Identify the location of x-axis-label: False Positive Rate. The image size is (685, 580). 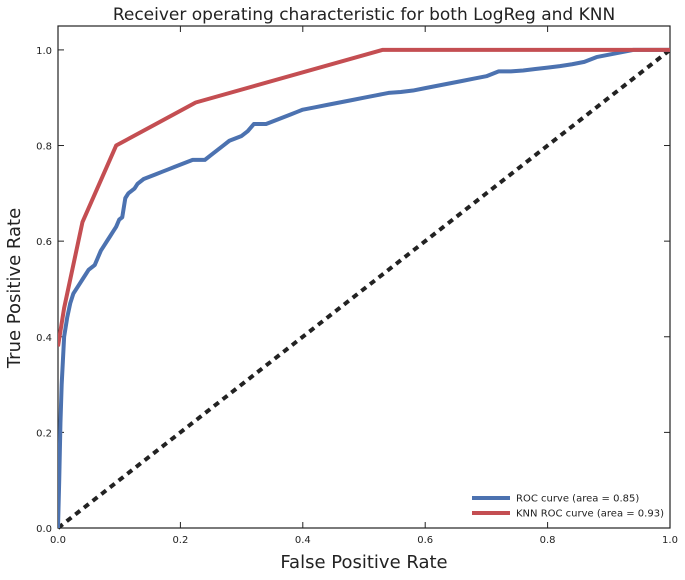
(363, 562).